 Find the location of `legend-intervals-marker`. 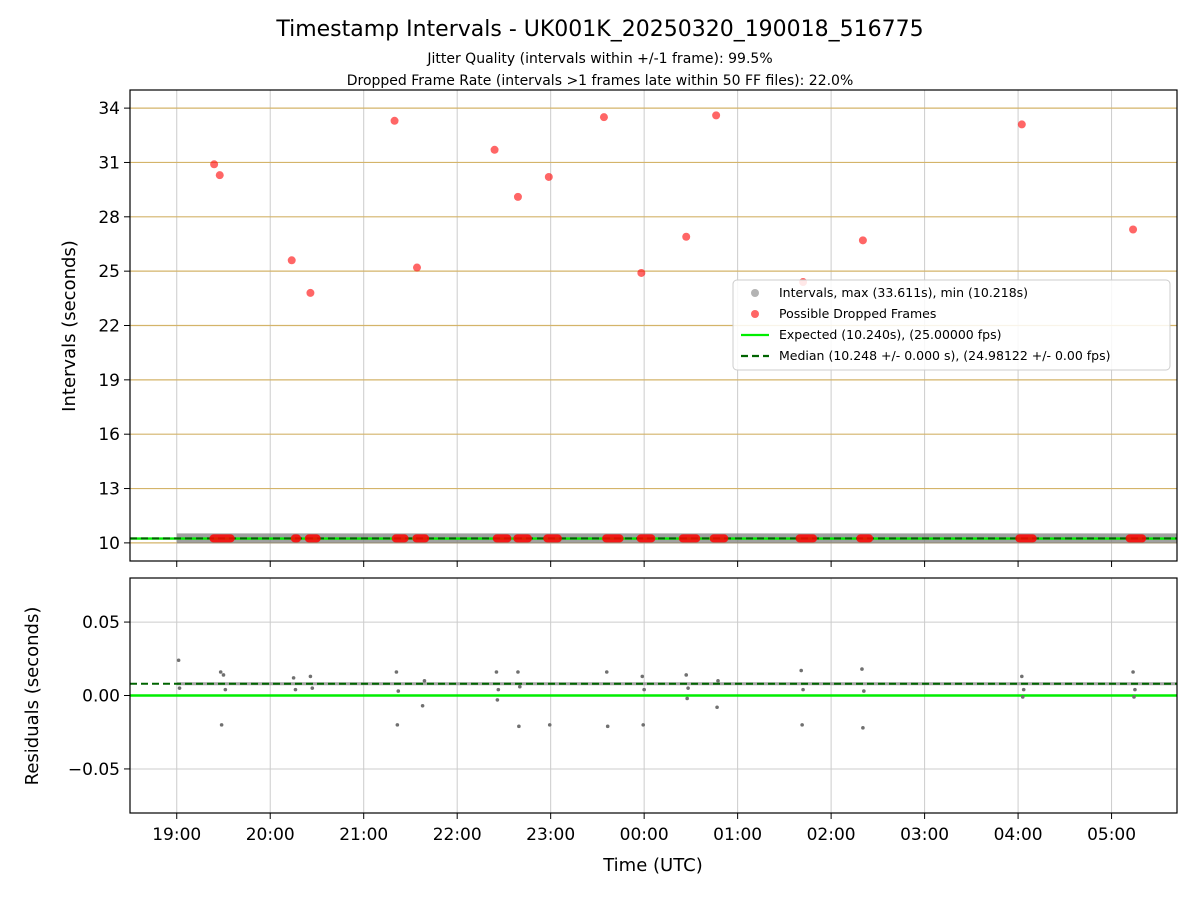

legend-intervals-marker is located at coordinates (755, 293).